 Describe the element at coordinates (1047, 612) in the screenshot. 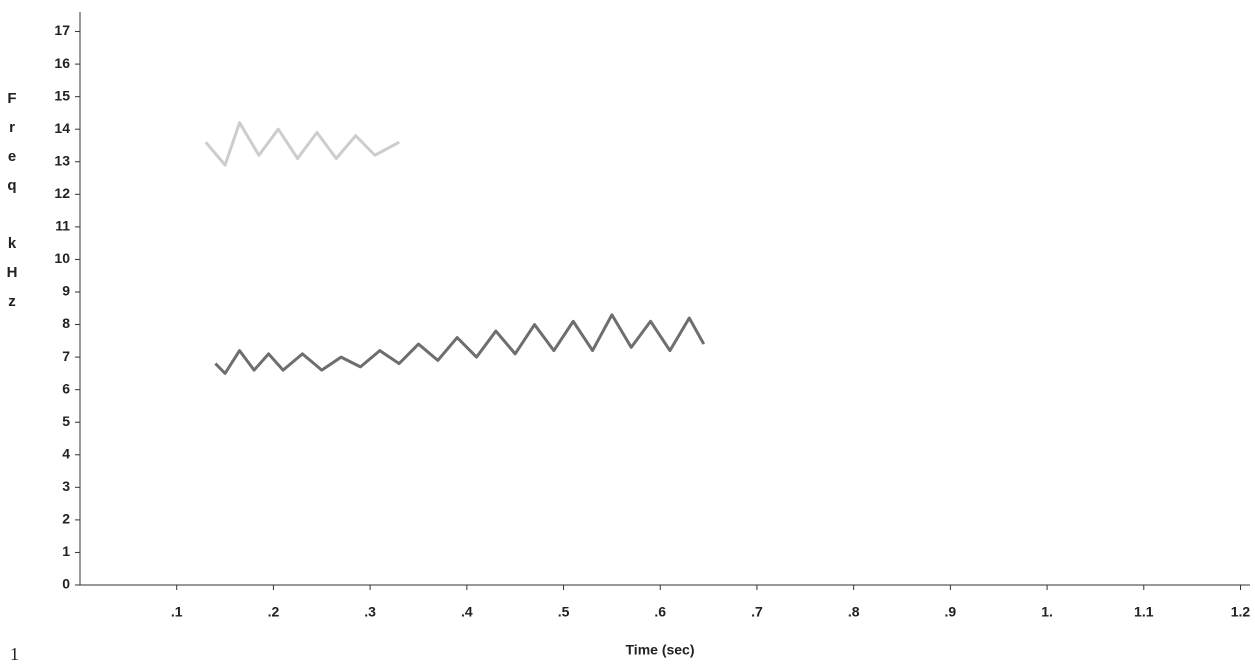

I see `x-tick-label: 1.` at that location.